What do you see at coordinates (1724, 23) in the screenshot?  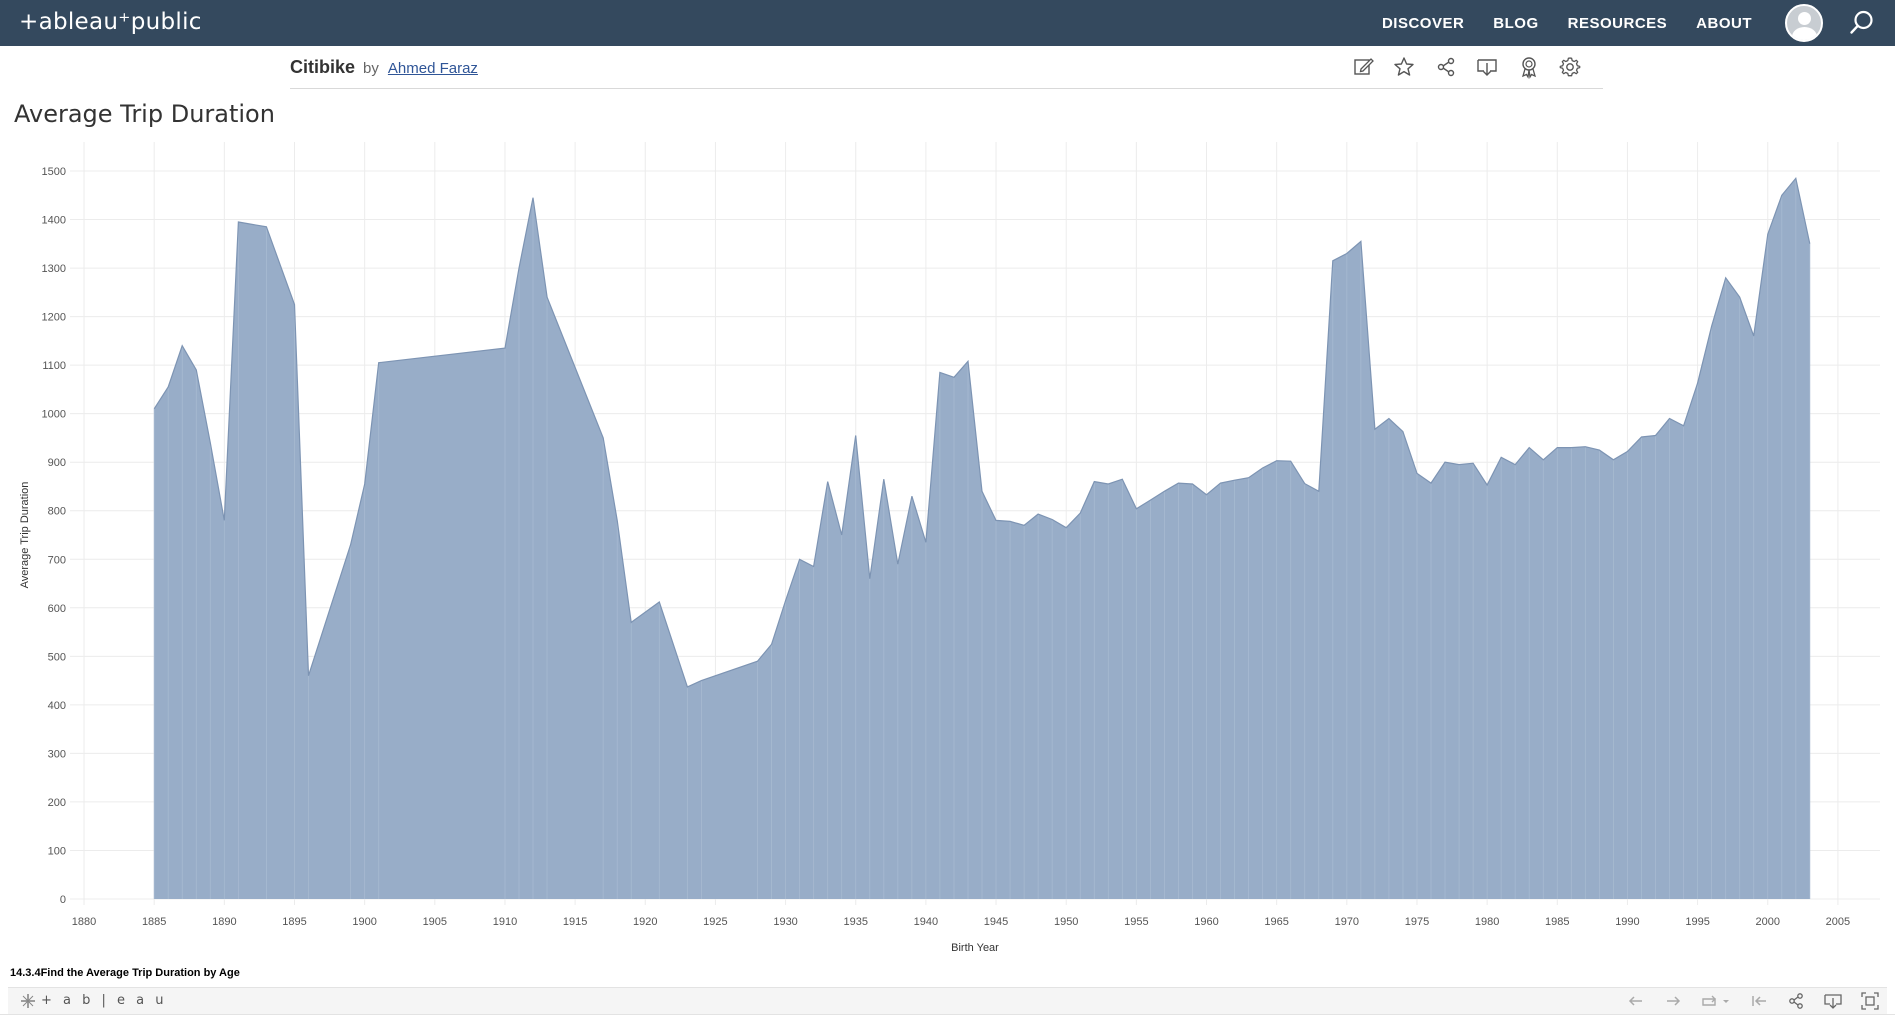 I see `nav-about-link: ABOUT` at bounding box center [1724, 23].